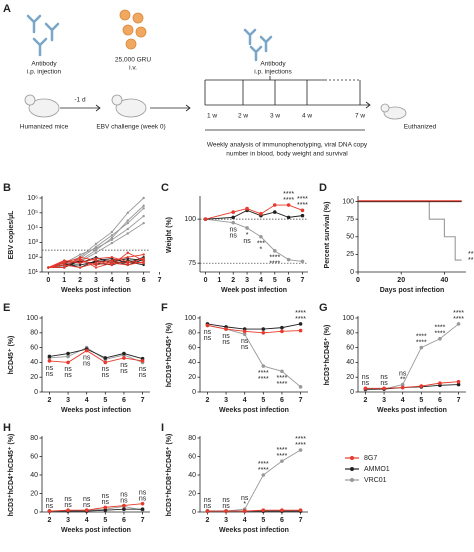 The width and height of the screenshot is (474, 552). Describe the element at coordinates (261, 244) in the screenshot. I see `significance: ***` at that location.